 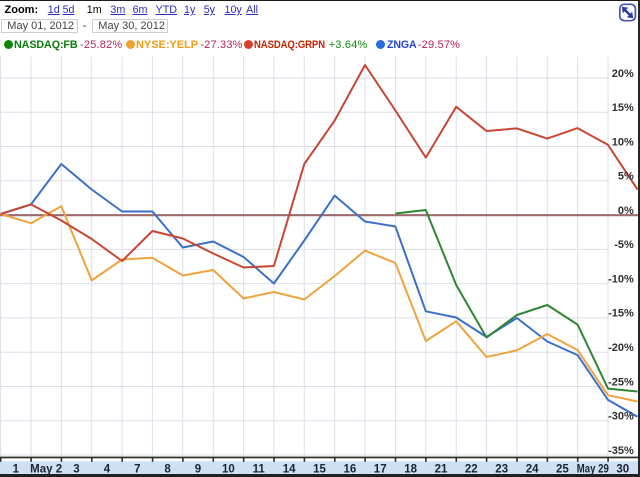 I want to click on svg-text: 25, so click(x=562, y=469).